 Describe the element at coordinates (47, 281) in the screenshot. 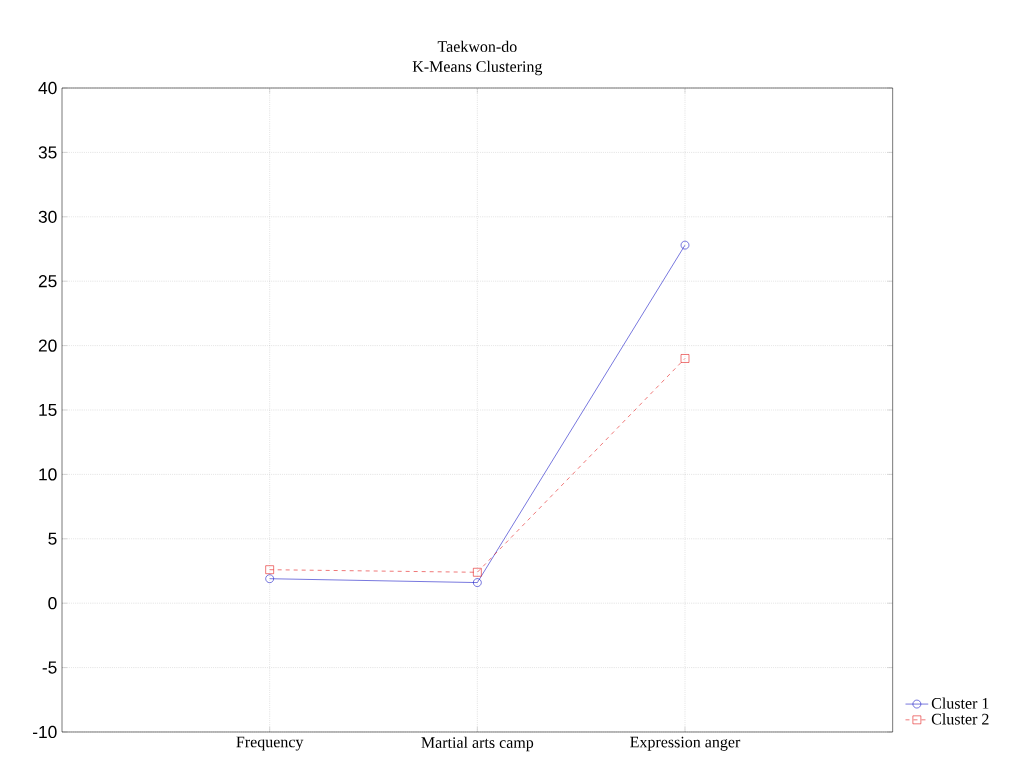

I see `y-tick-label: 25` at that location.